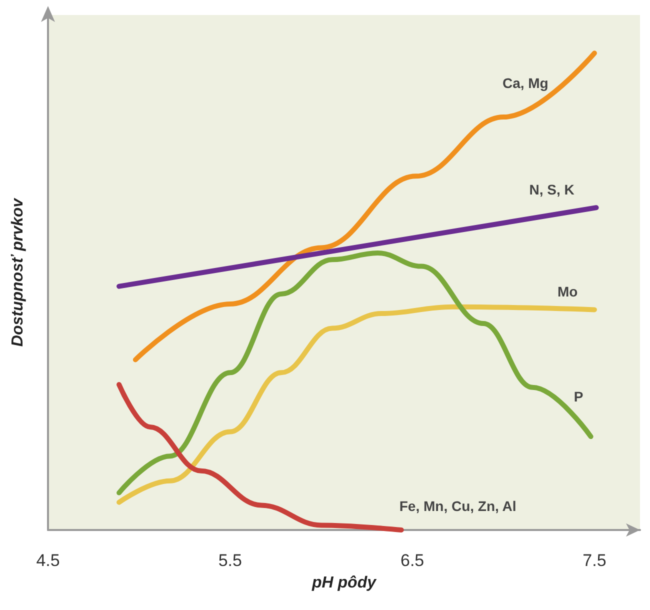 Image resolution: width=650 pixels, height=610 pixels. Describe the element at coordinates (48, 560) in the screenshot. I see `x-tick-label: 4.5` at that location.